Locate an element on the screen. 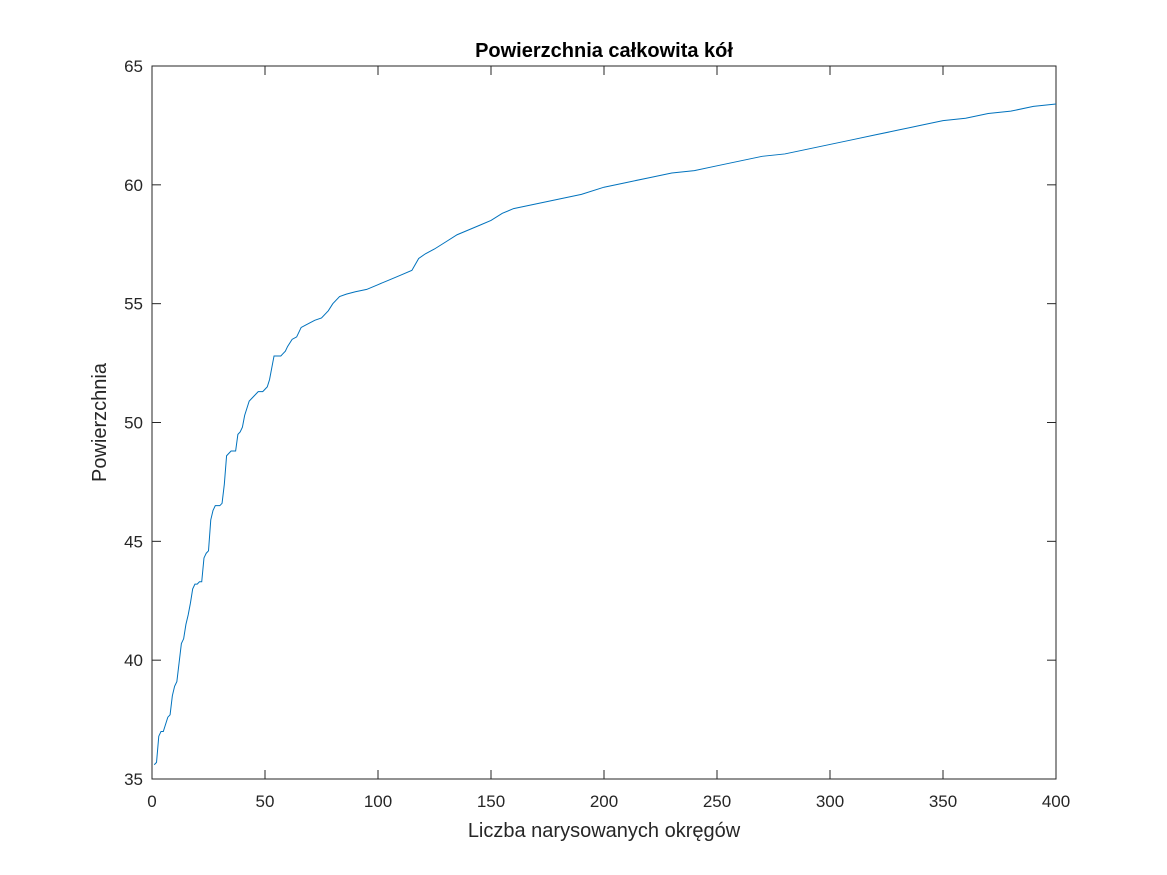 The height and width of the screenshot is (875, 1167). x-tick-label: 200 is located at coordinates (604, 801).